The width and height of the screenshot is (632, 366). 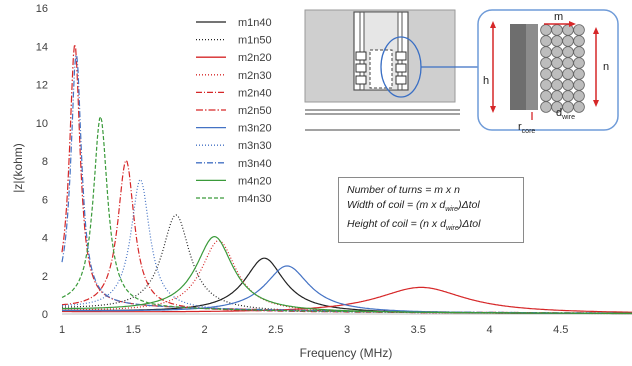 What do you see at coordinates (133, 330) in the screenshot?
I see `x-tick-label: 1.5` at bounding box center [133, 330].